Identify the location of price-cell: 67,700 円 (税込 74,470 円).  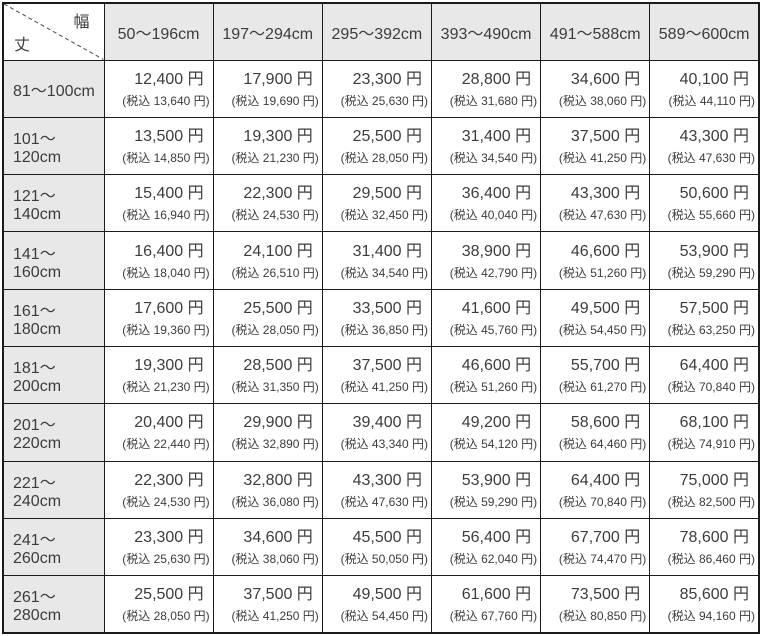
(595, 547).